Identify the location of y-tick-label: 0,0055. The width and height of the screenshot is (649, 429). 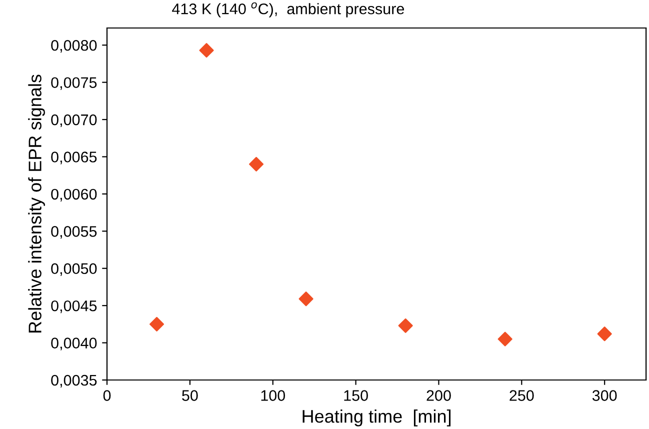
(74, 232).